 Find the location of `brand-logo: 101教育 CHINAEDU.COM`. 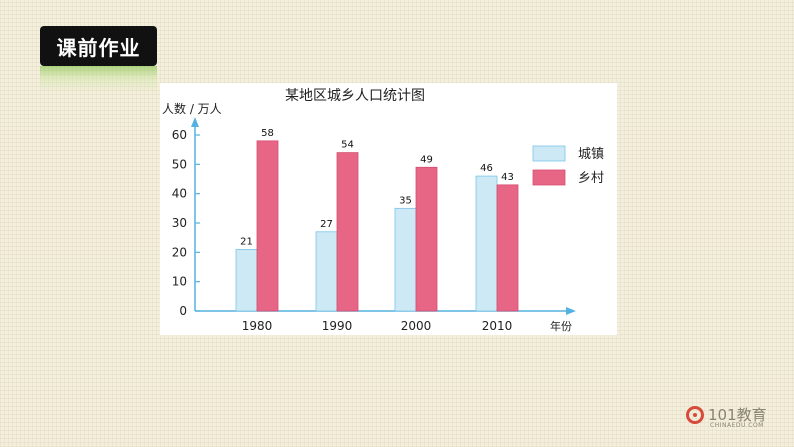

brand-logo: 101教育 CHINAEDU.COM is located at coordinates (731, 417).